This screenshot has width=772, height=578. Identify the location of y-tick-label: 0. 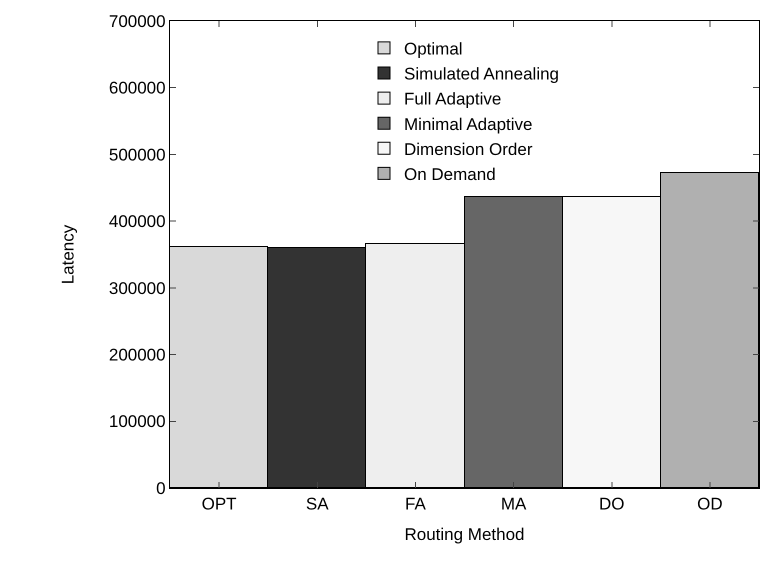
(161, 488).